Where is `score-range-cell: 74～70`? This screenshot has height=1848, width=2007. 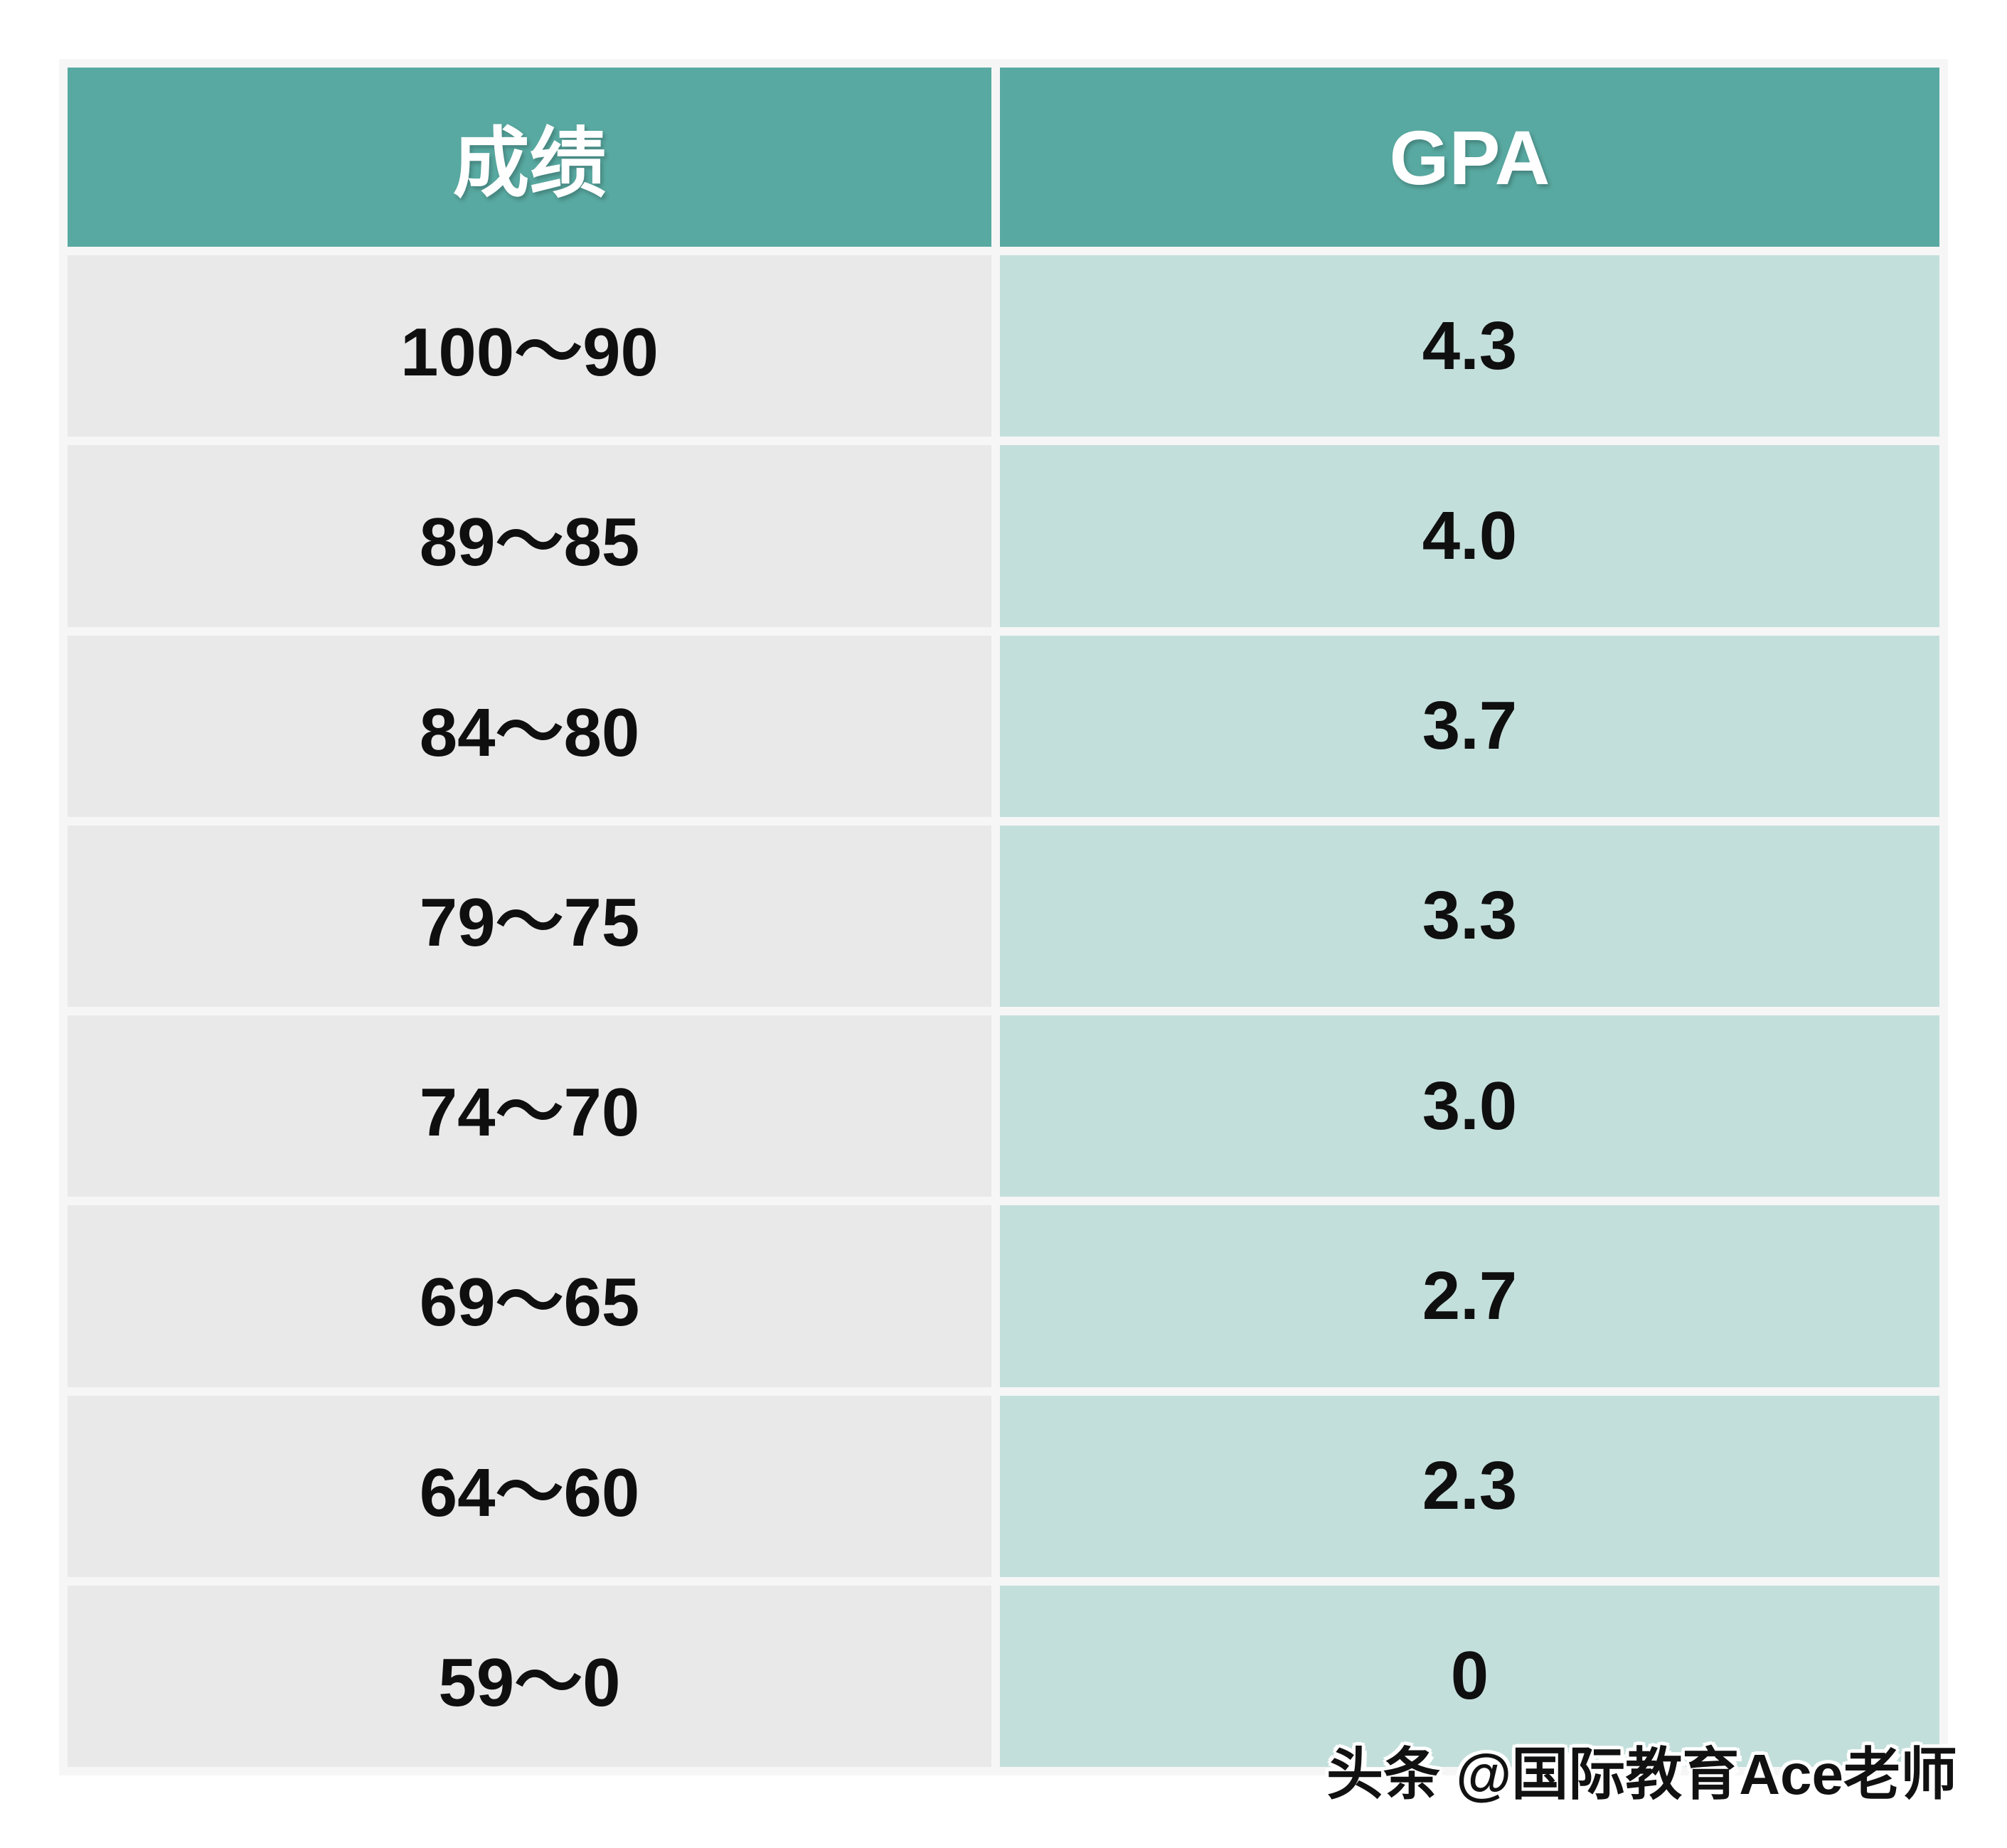 score-range-cell: 74～70 is located at coordinates (529, 1106).